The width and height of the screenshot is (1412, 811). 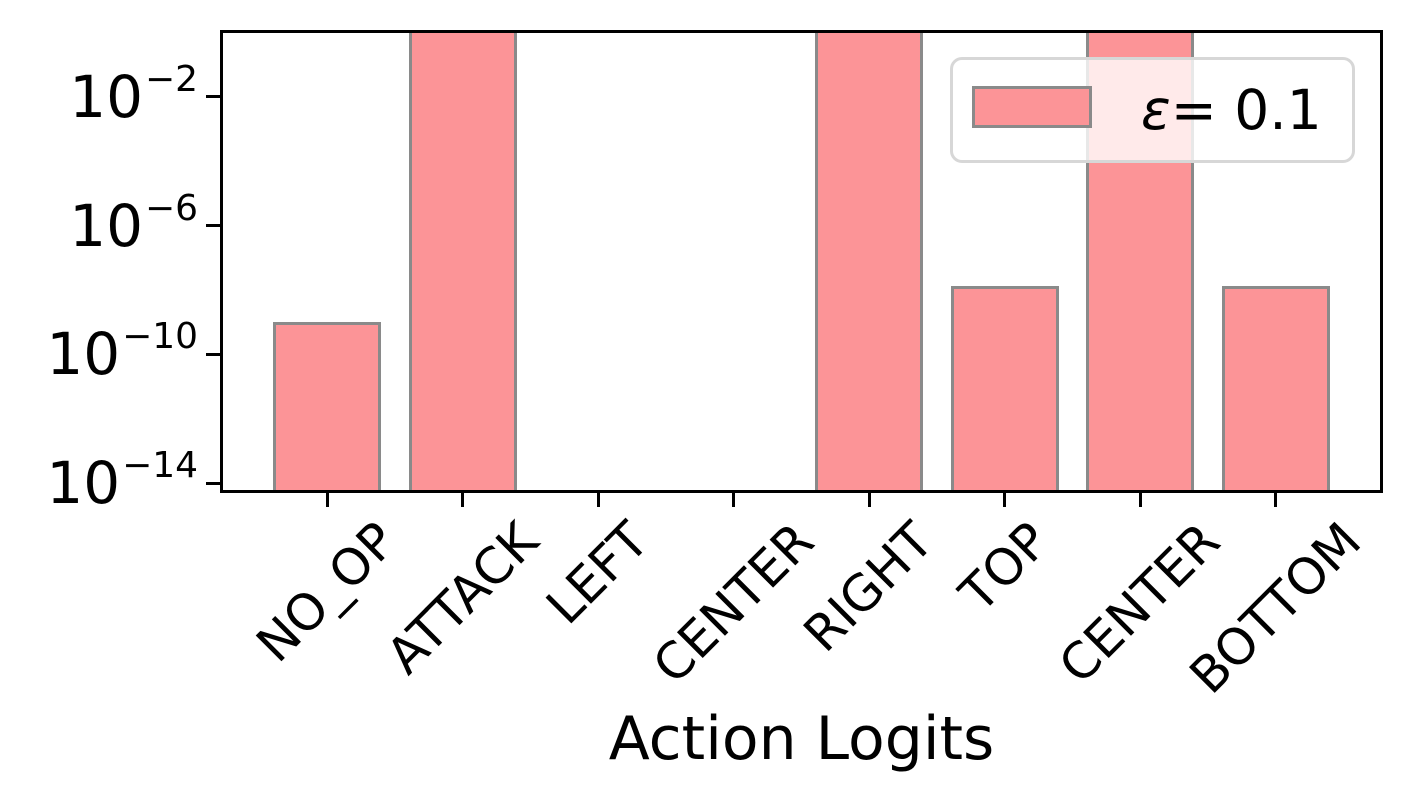 What do you see at coordinates (1032, 107) in the screenshot?
I see `legend-swatch` at bounding box center [1032, 107].